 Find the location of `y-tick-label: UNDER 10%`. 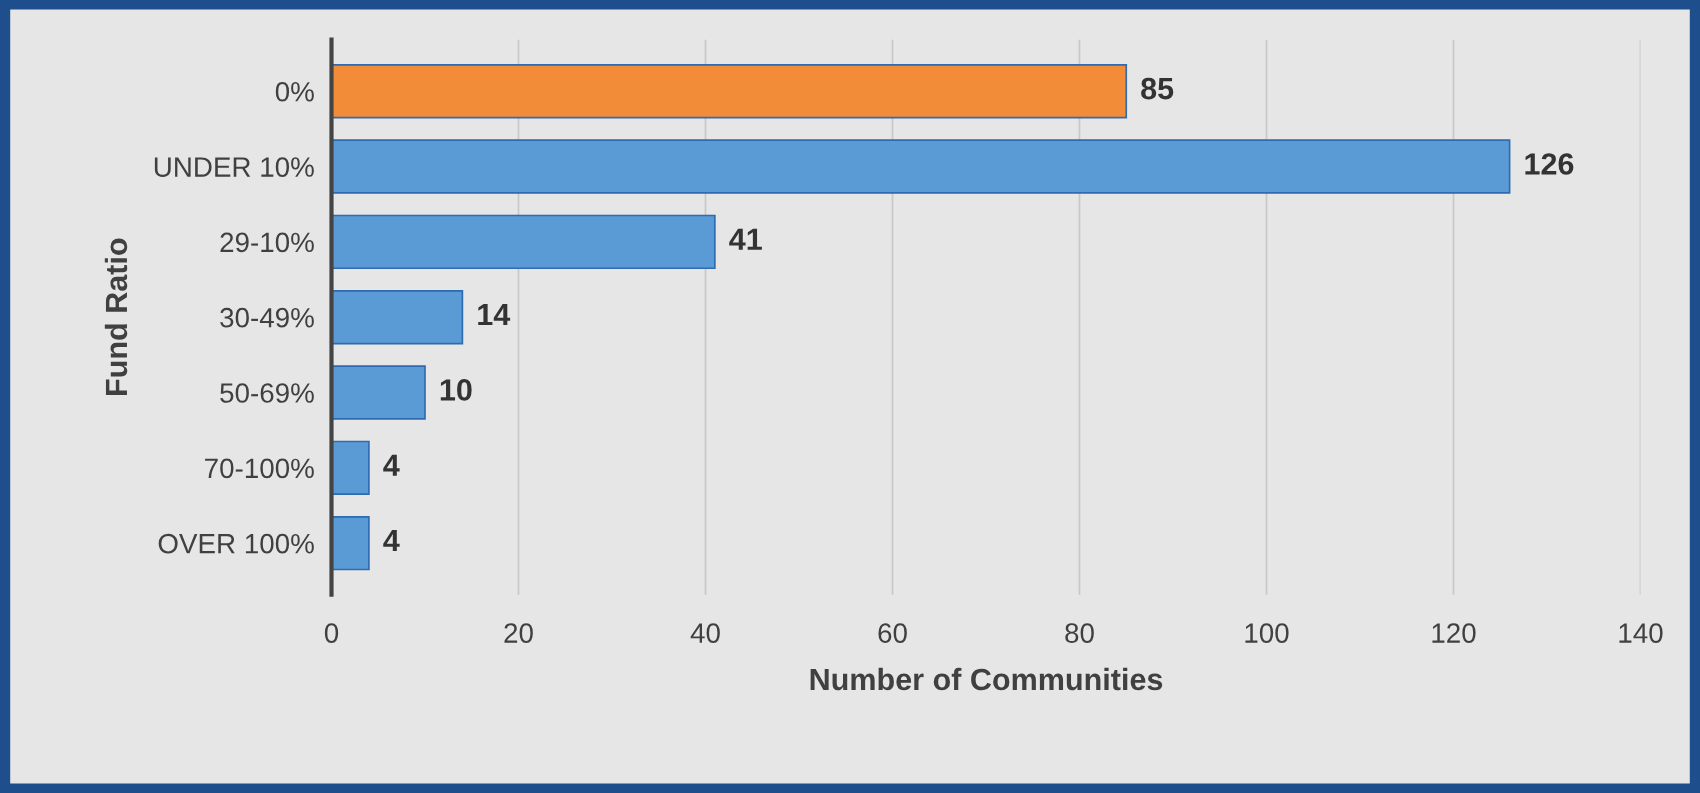

y-tick-label: UNDER 10% is located at coordinates (234, 167).